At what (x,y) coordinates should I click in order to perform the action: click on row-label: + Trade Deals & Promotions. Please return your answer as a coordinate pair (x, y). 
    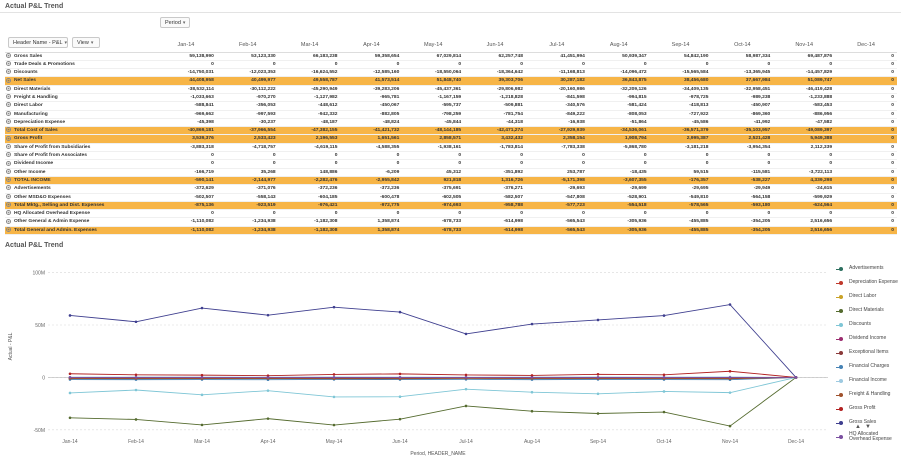
    Looking at the image, I should click on (80, 65).